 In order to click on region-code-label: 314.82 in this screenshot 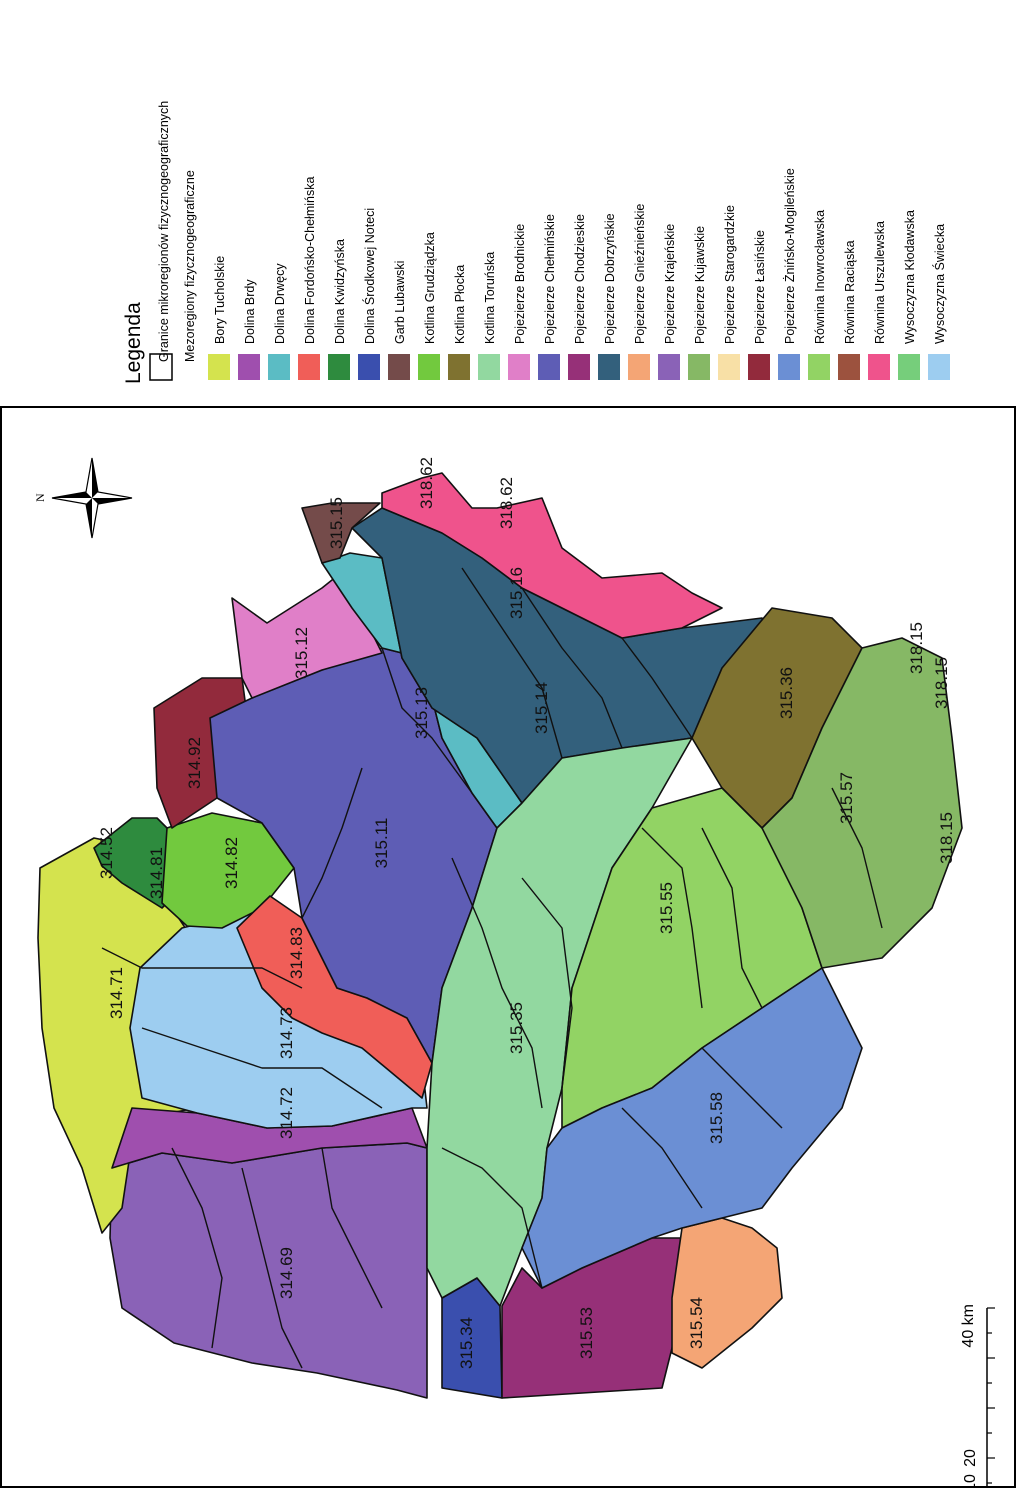, I will do `click(231, 863)`.